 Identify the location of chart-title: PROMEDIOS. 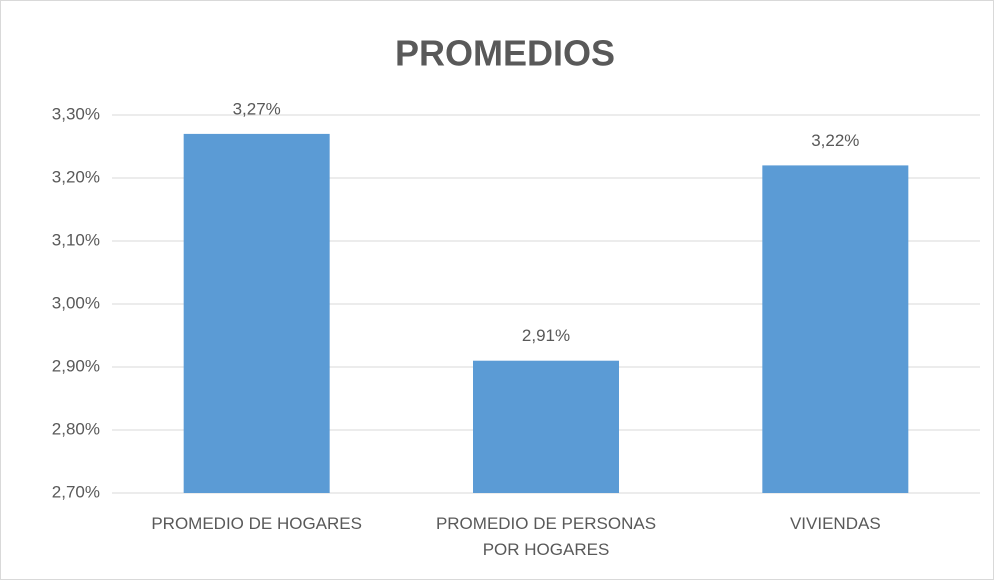
(505, 53).